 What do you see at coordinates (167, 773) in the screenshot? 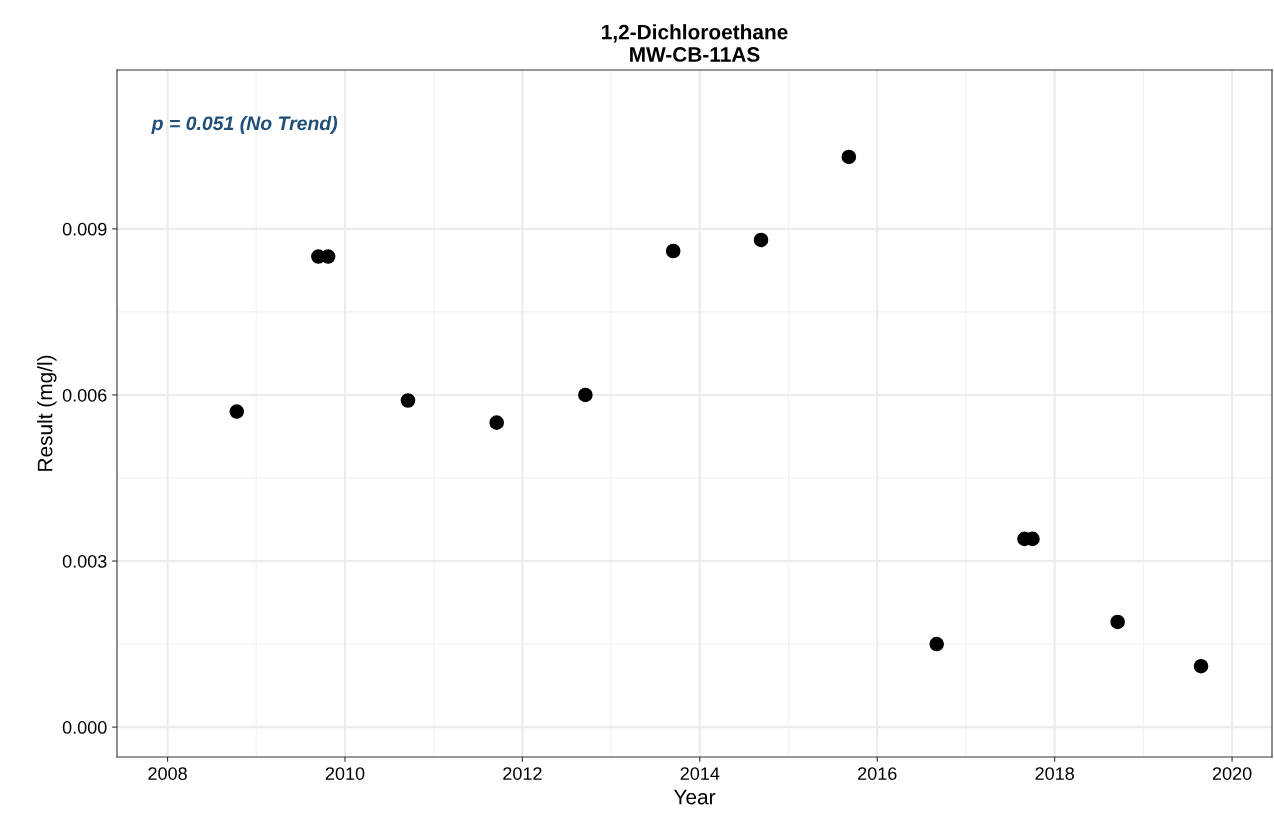
I see `x-tick-label: 2008` at bounding box center [167, 773].